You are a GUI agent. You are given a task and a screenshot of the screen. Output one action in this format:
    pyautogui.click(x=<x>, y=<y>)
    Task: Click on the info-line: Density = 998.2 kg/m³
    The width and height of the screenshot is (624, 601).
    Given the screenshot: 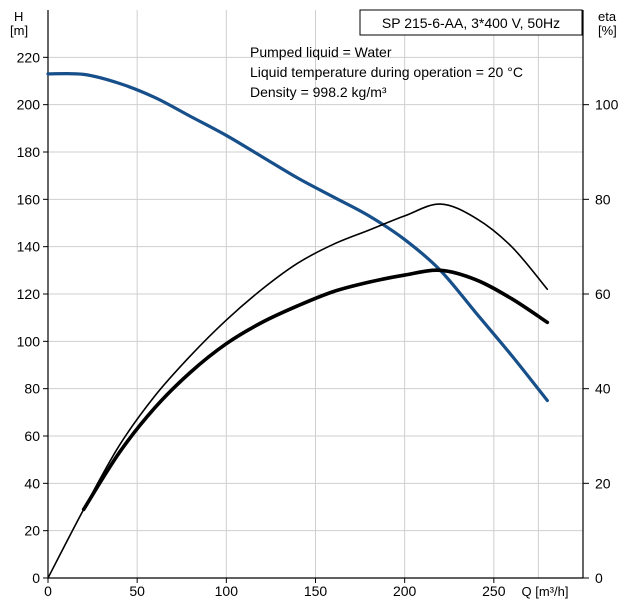 What is the action you would take?
    pyautogui.click(x=318, y=92)
    